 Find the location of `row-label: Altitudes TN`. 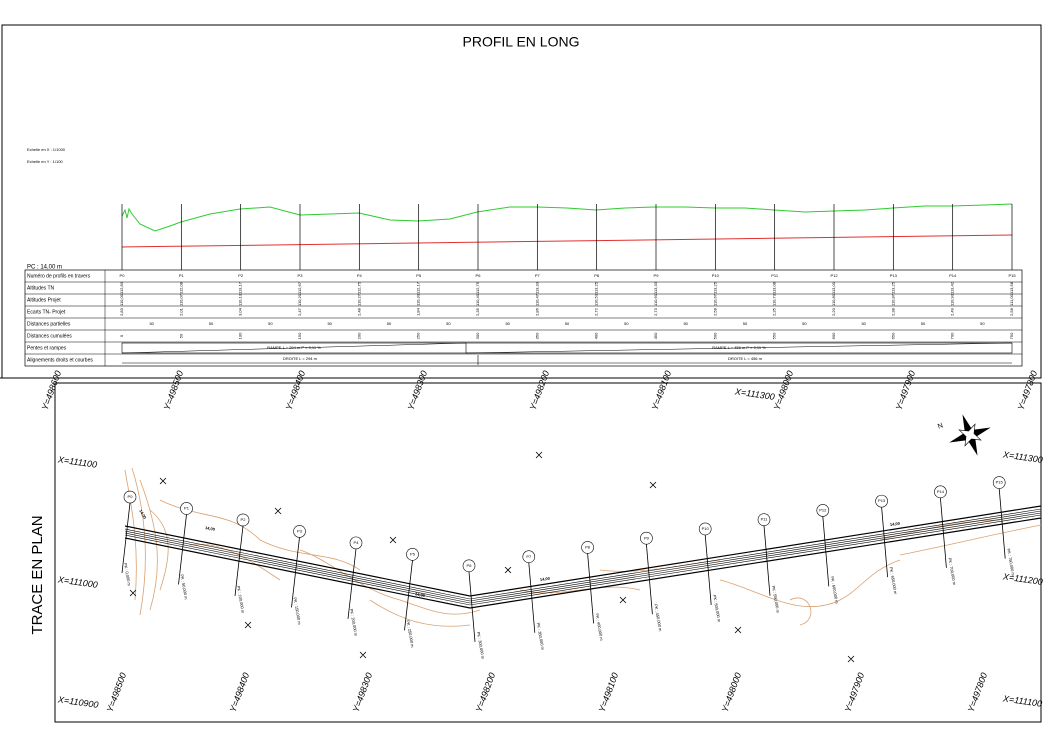

row-label: Altitudes TN is located at coordinates (41, 288).